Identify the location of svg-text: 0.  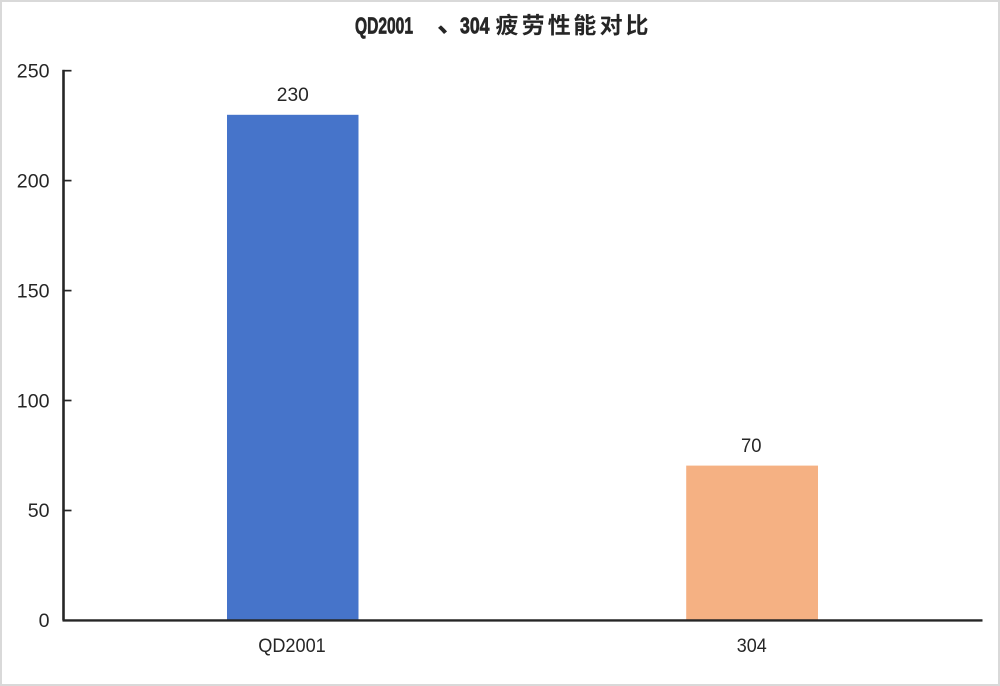
(44, 621).